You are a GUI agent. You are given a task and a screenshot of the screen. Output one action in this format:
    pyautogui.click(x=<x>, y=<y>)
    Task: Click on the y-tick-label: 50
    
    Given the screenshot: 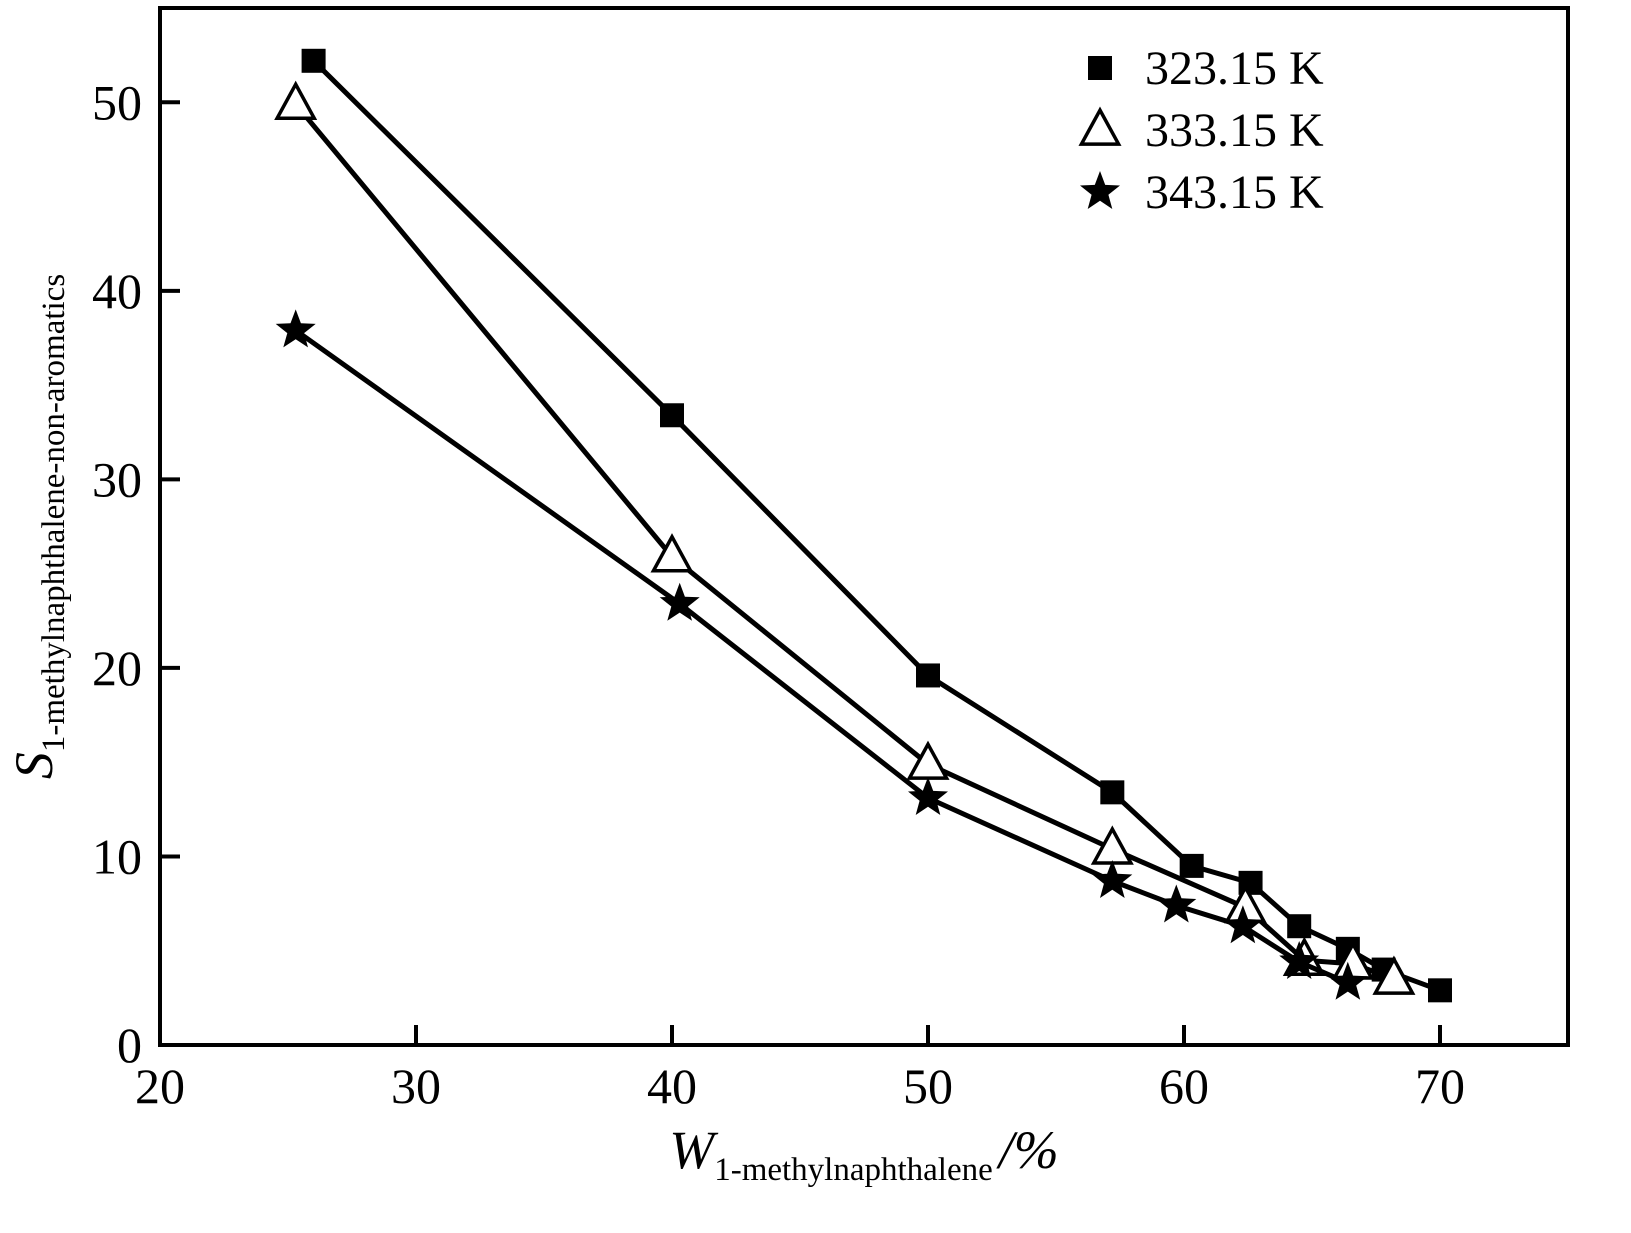 What is the action you would take?
    pyautogui.click(x=117, y=102)
    